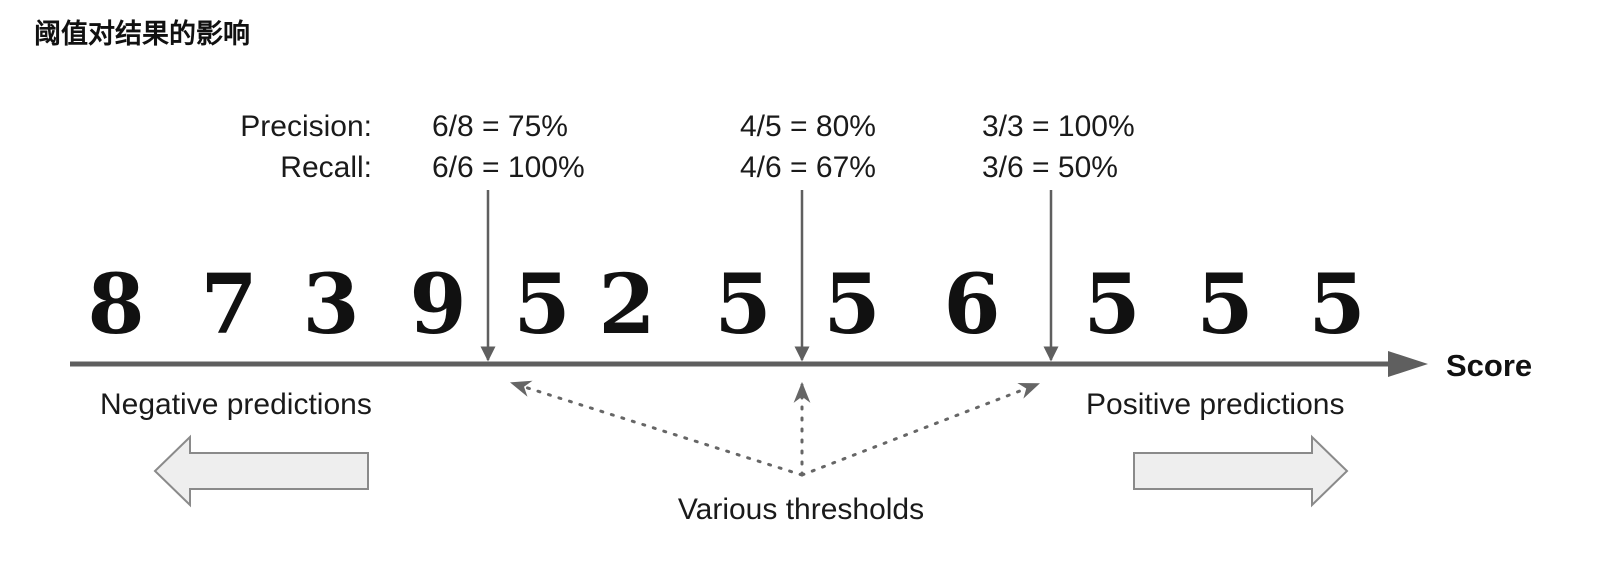 The height and width of the screenshot is (569, 1606). What do you see at coordinates (1215, 404) in the screenshot?
I see `positive-predictions-label: Positive predictions` at bounding box center [1215, 404].